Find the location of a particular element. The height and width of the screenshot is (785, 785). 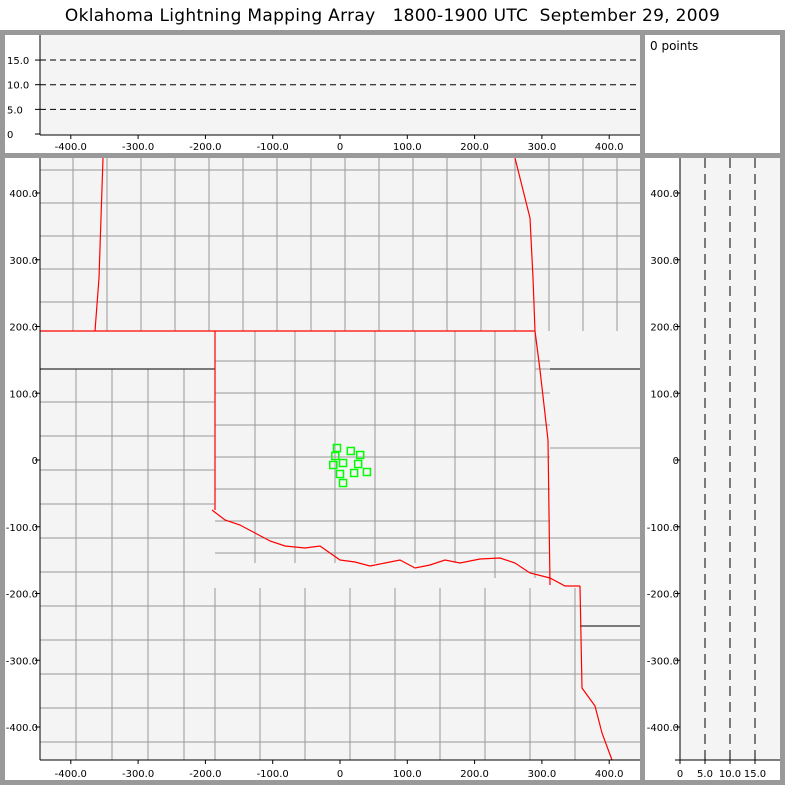

y-tick-label: 15.0 is located at coordinates (18, 61).